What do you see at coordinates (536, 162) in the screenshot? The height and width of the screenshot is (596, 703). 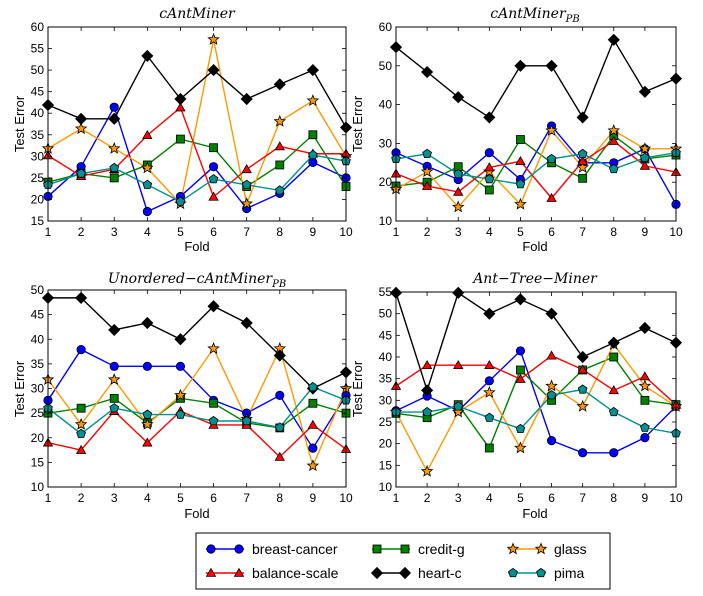 I see `series-line-credit-g` at bounding box center [536, 162].